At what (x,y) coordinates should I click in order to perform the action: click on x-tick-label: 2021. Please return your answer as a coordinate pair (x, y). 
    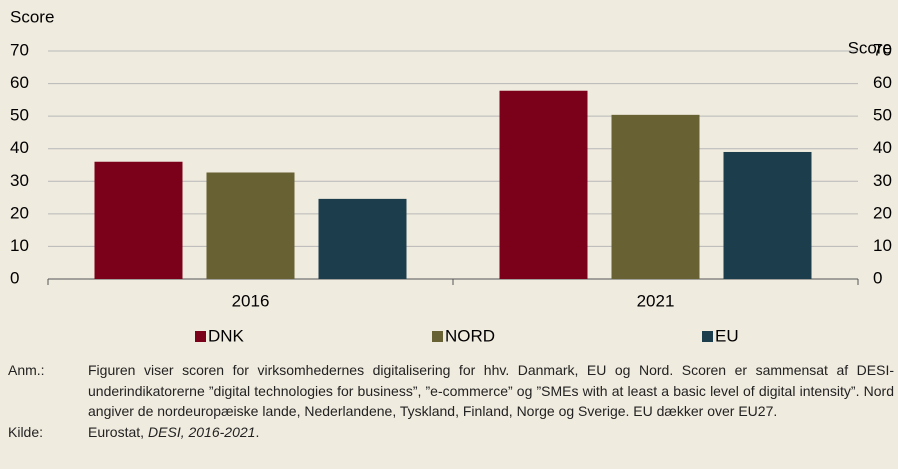
    Looking at the image, I should click on (656, 300).